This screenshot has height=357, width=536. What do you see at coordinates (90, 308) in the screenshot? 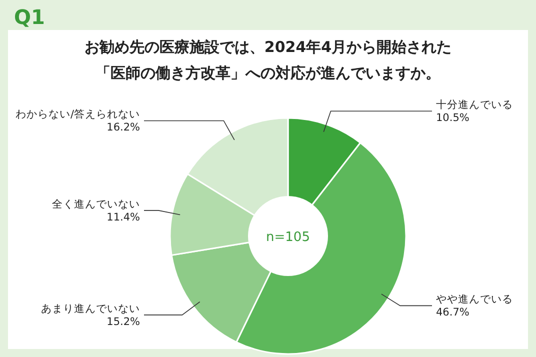
I see `slice-label: あまり進んでいない` at bounding box center [90, 308].